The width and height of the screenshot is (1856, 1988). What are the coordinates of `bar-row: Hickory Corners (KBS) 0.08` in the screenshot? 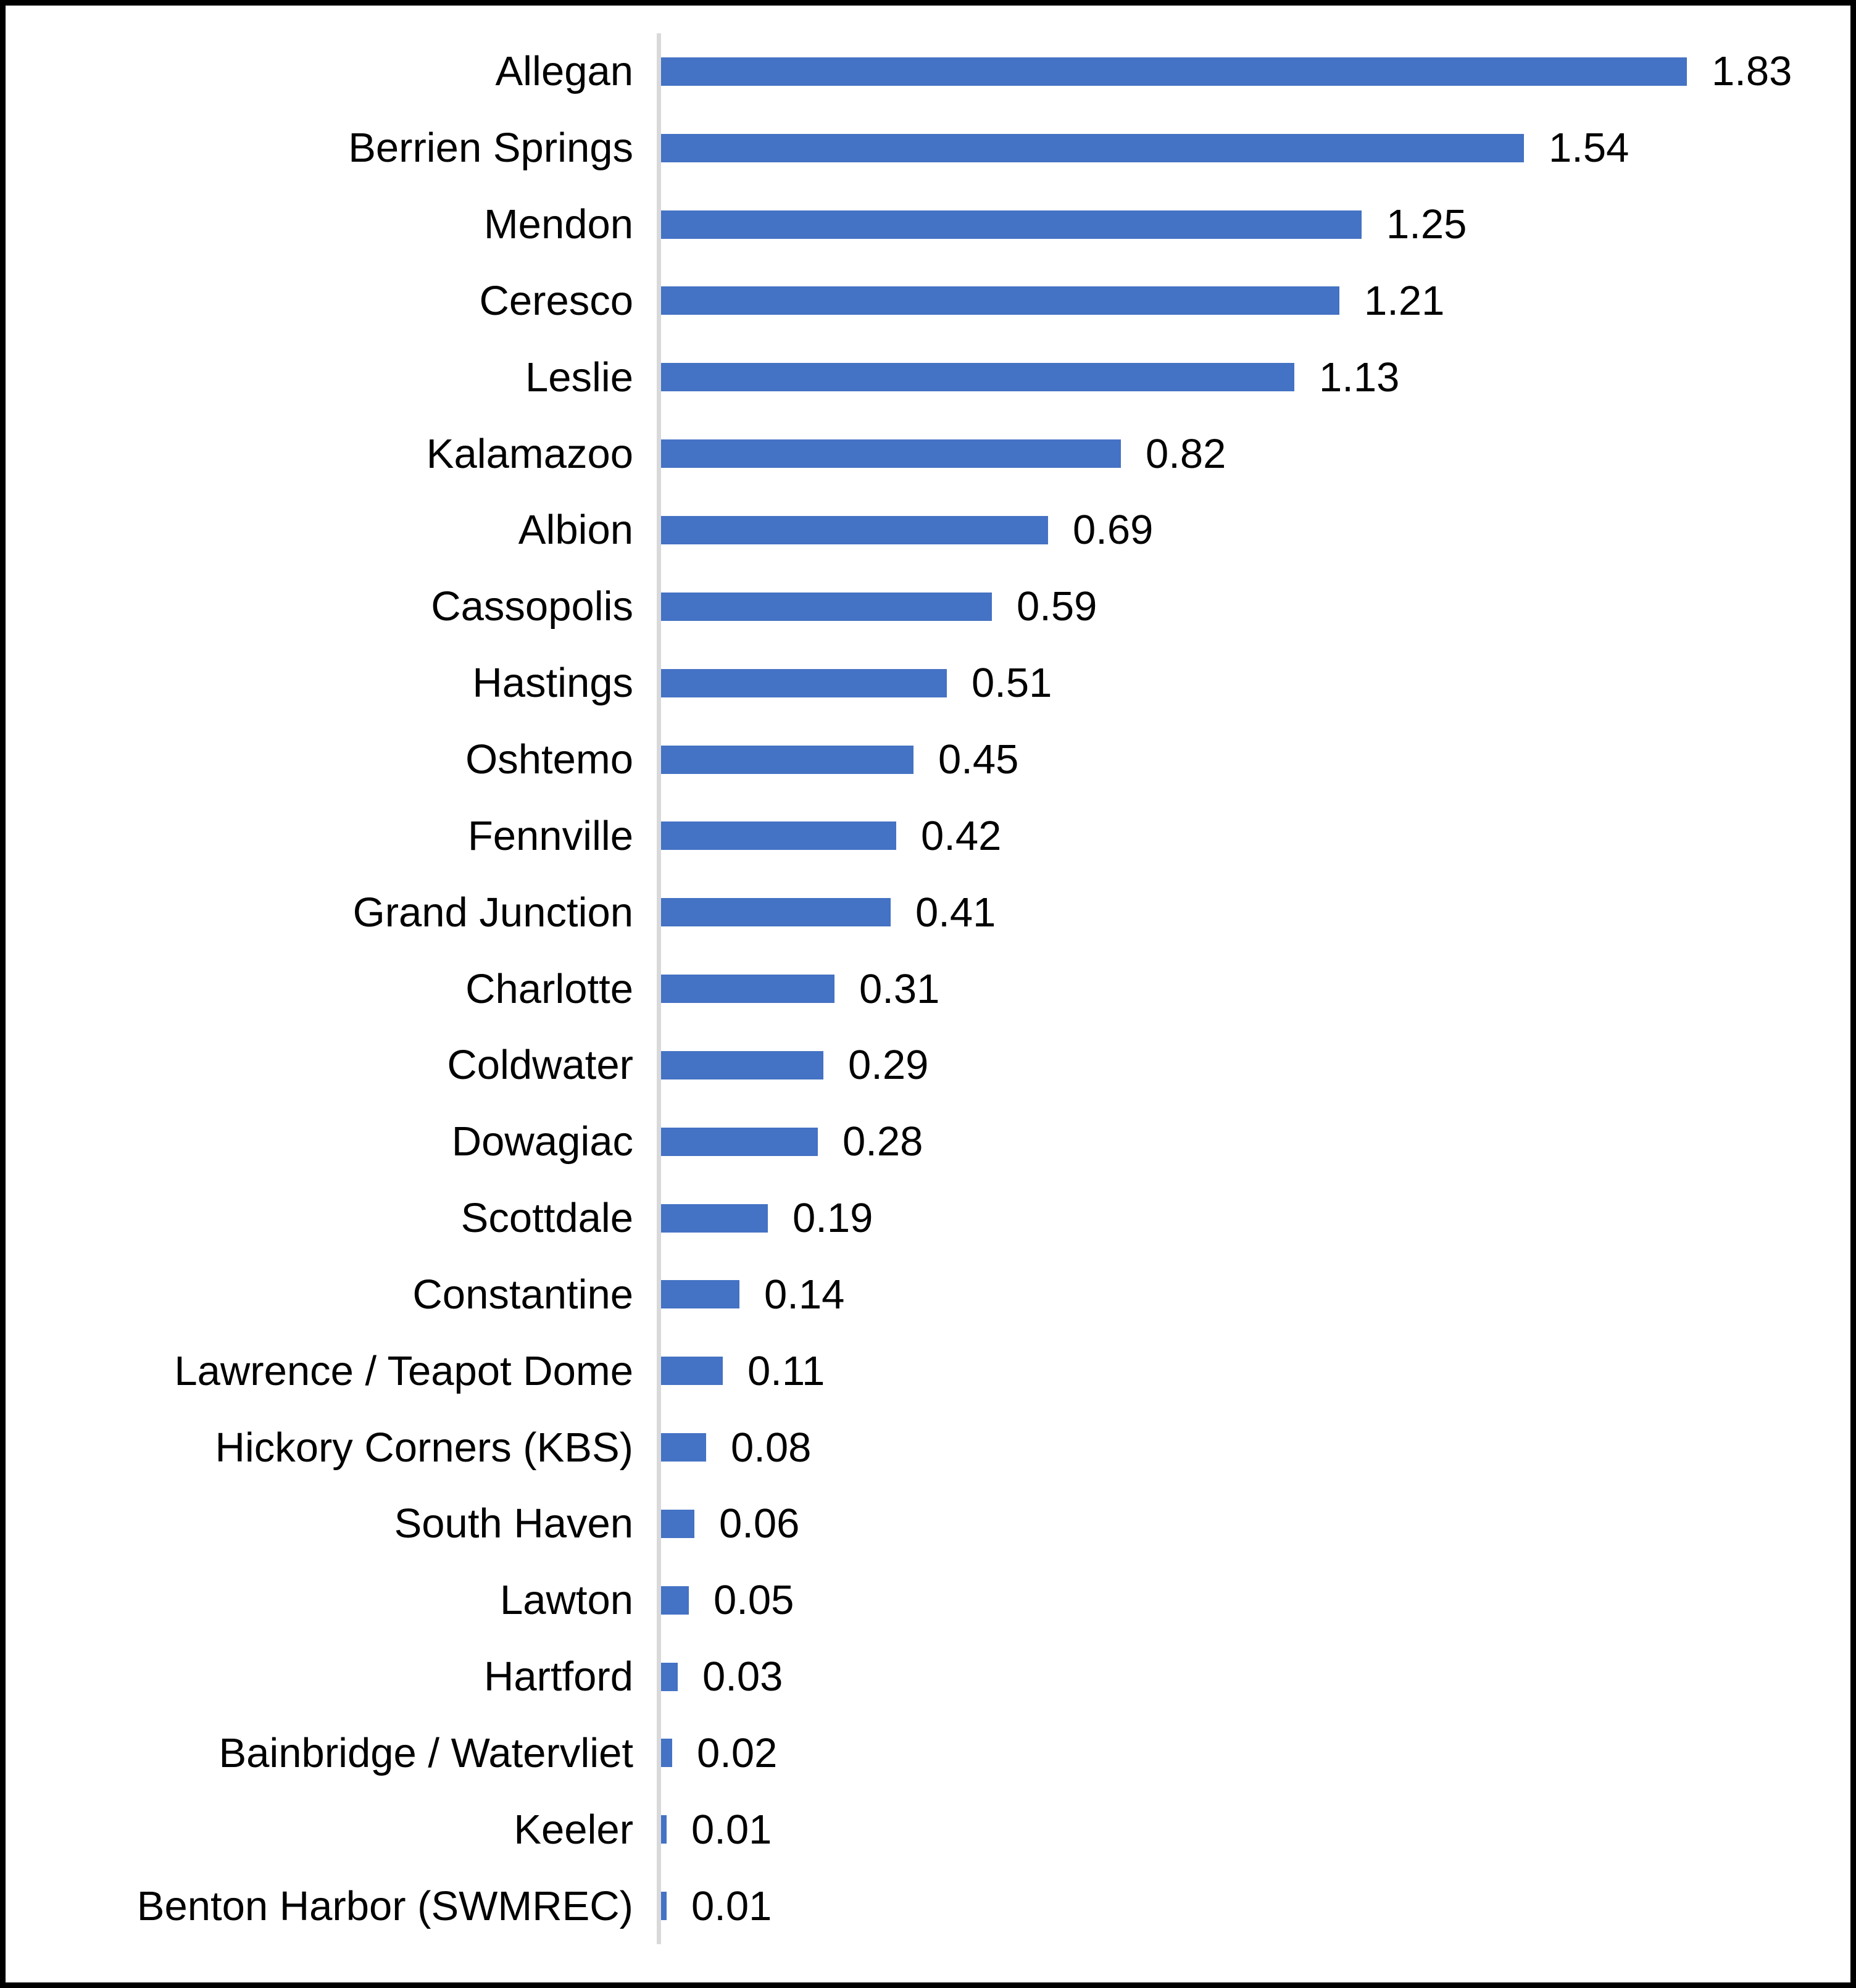 It's located at (928, 1447).